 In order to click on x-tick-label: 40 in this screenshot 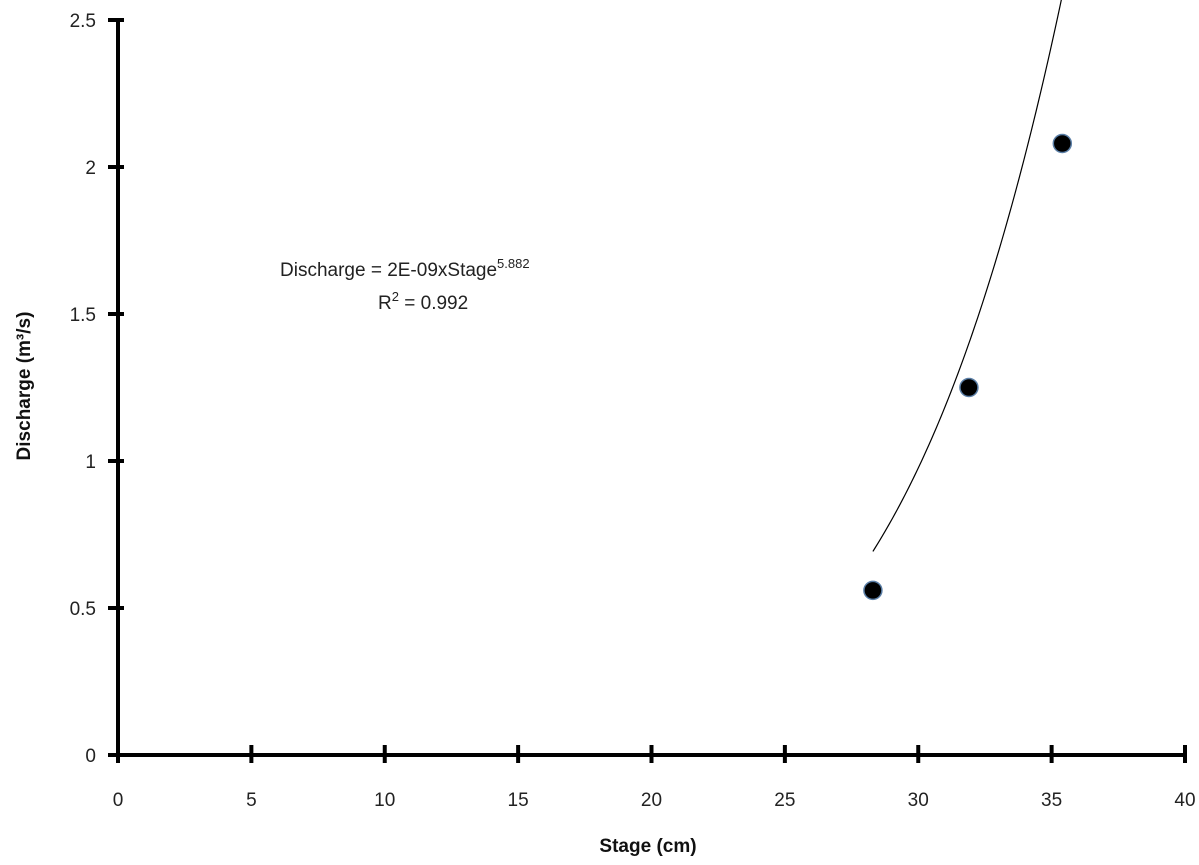, I will do `click(1184, 800)`.